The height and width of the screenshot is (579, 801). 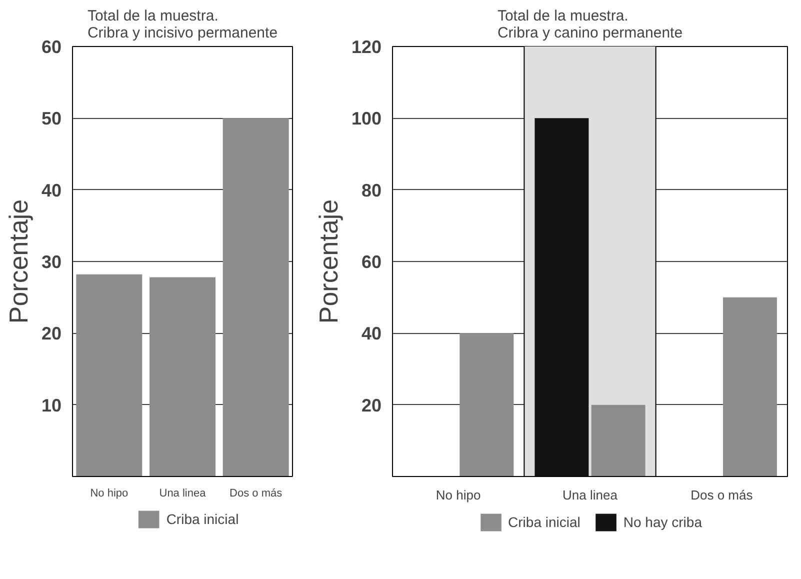 I want to click on y-tick-label: 120, so click(x=366, y=47).